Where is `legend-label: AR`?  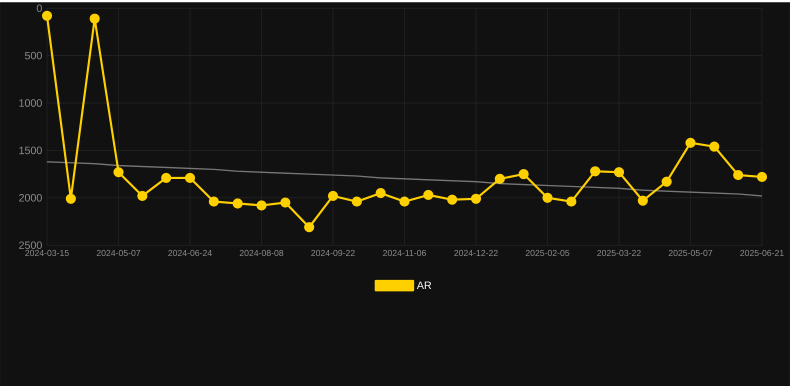 legend-label: AR is located at coordinates (424, 285).